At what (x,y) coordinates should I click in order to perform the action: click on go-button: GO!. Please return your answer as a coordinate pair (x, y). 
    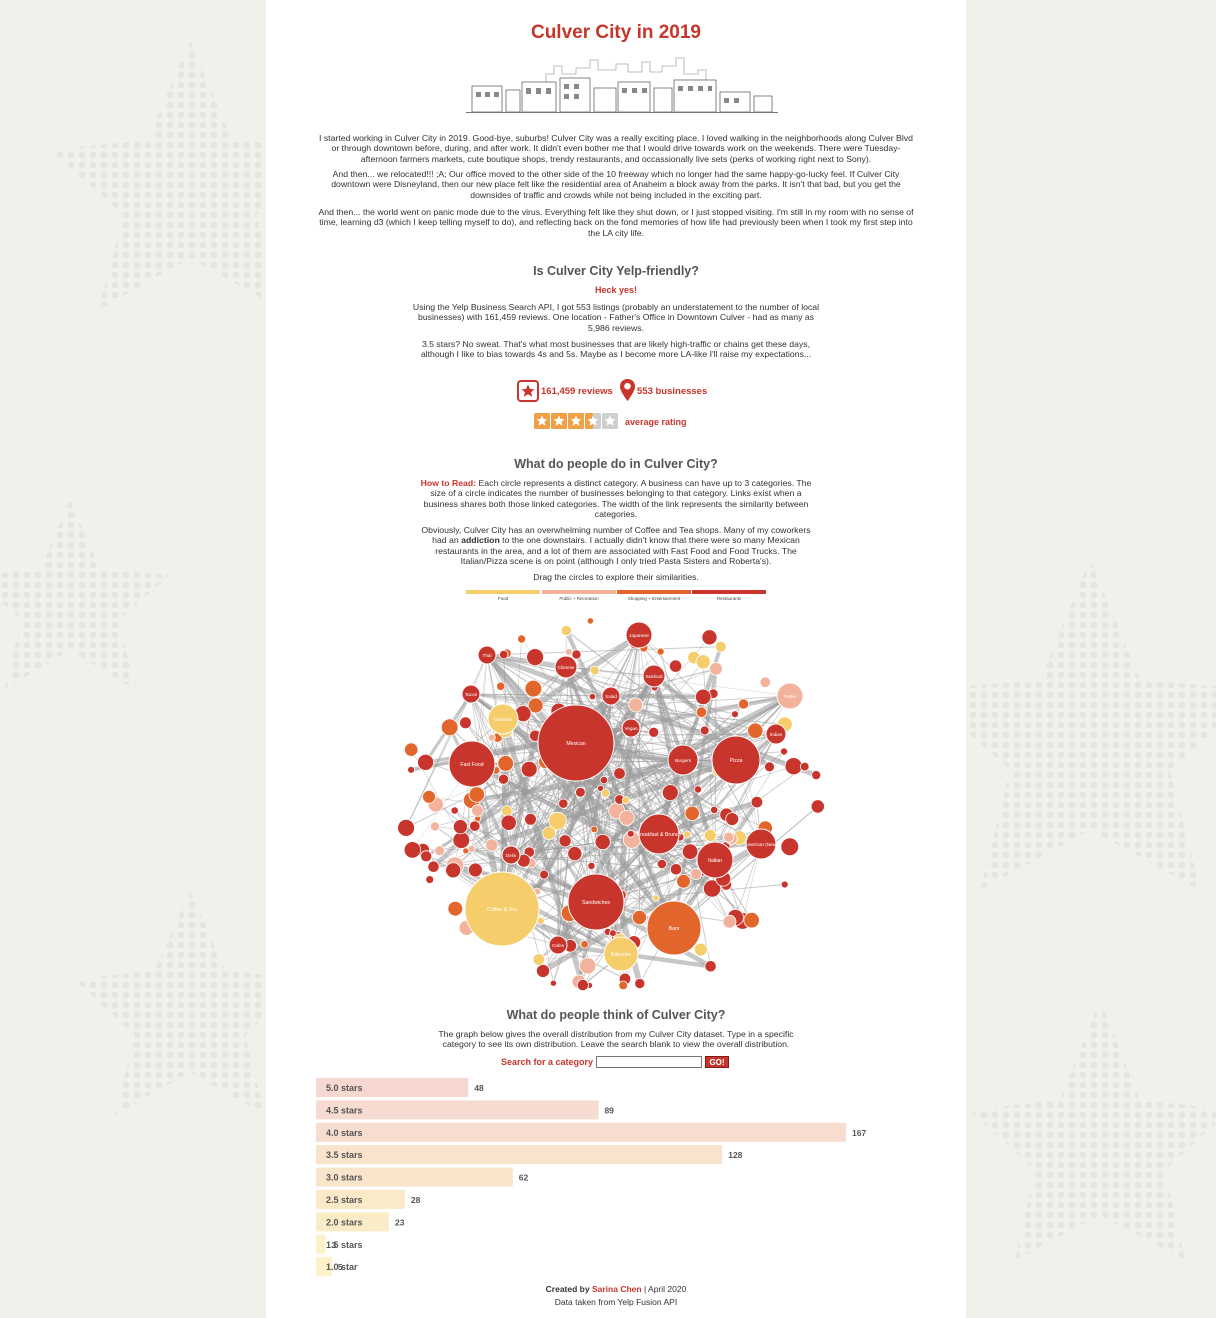
    Looking at the image, I should click on (717, 1062).